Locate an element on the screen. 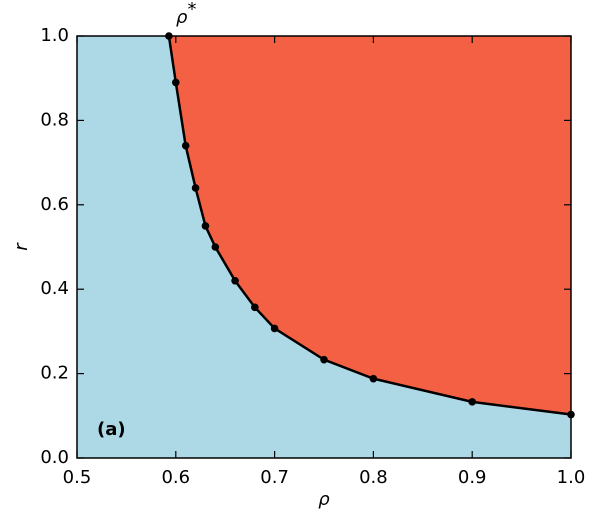 This screenshot has height=522, width=598. panel-label: (a) is located at coordinates (111, 429).